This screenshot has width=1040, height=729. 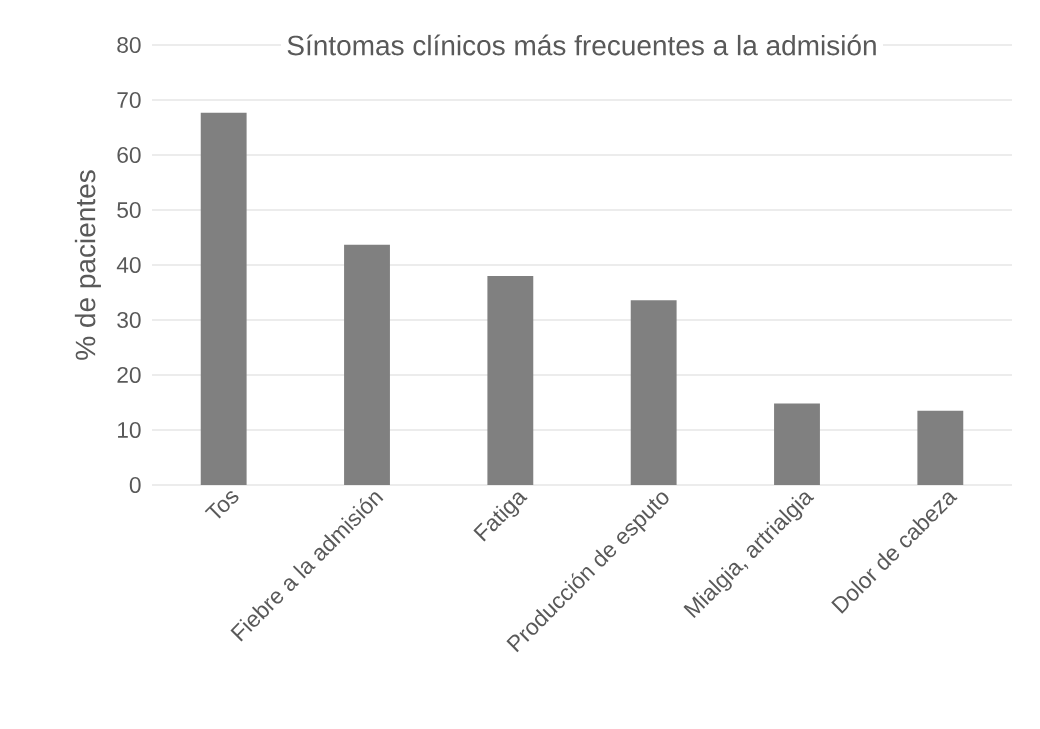 What do you see at coordinates (129, 210) in the screenshot?
I see `y-tick-label: 50` at bounding box center [129, 210].